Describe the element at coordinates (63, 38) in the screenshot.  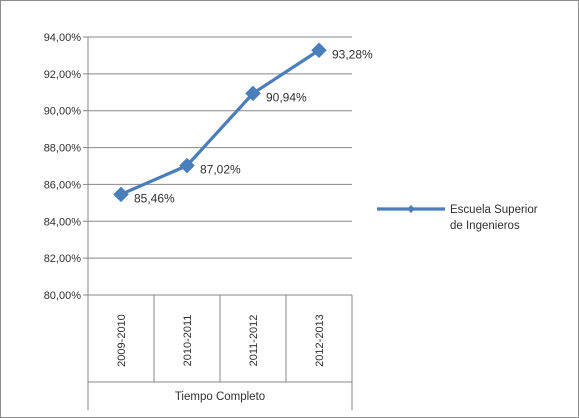
I see `y-tick-label: 94,00%` at that location.